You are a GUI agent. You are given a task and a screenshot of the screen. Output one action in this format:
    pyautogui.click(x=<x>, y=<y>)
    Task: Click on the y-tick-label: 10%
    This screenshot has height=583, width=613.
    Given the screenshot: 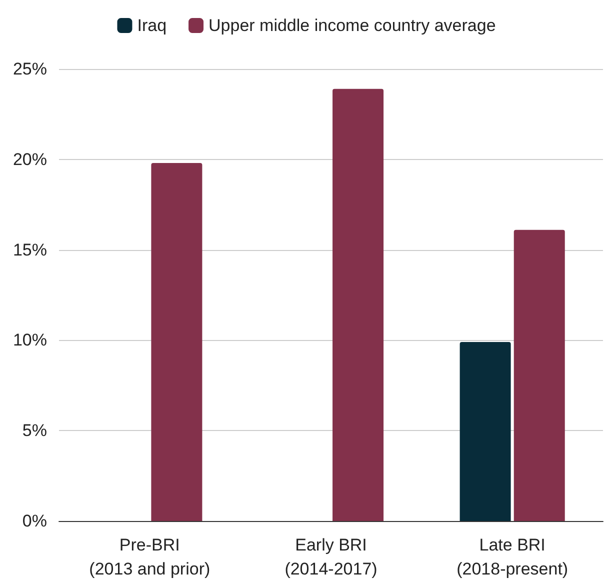 What is the action you would take?
    pyautogui.click(x=29, y=340)
    